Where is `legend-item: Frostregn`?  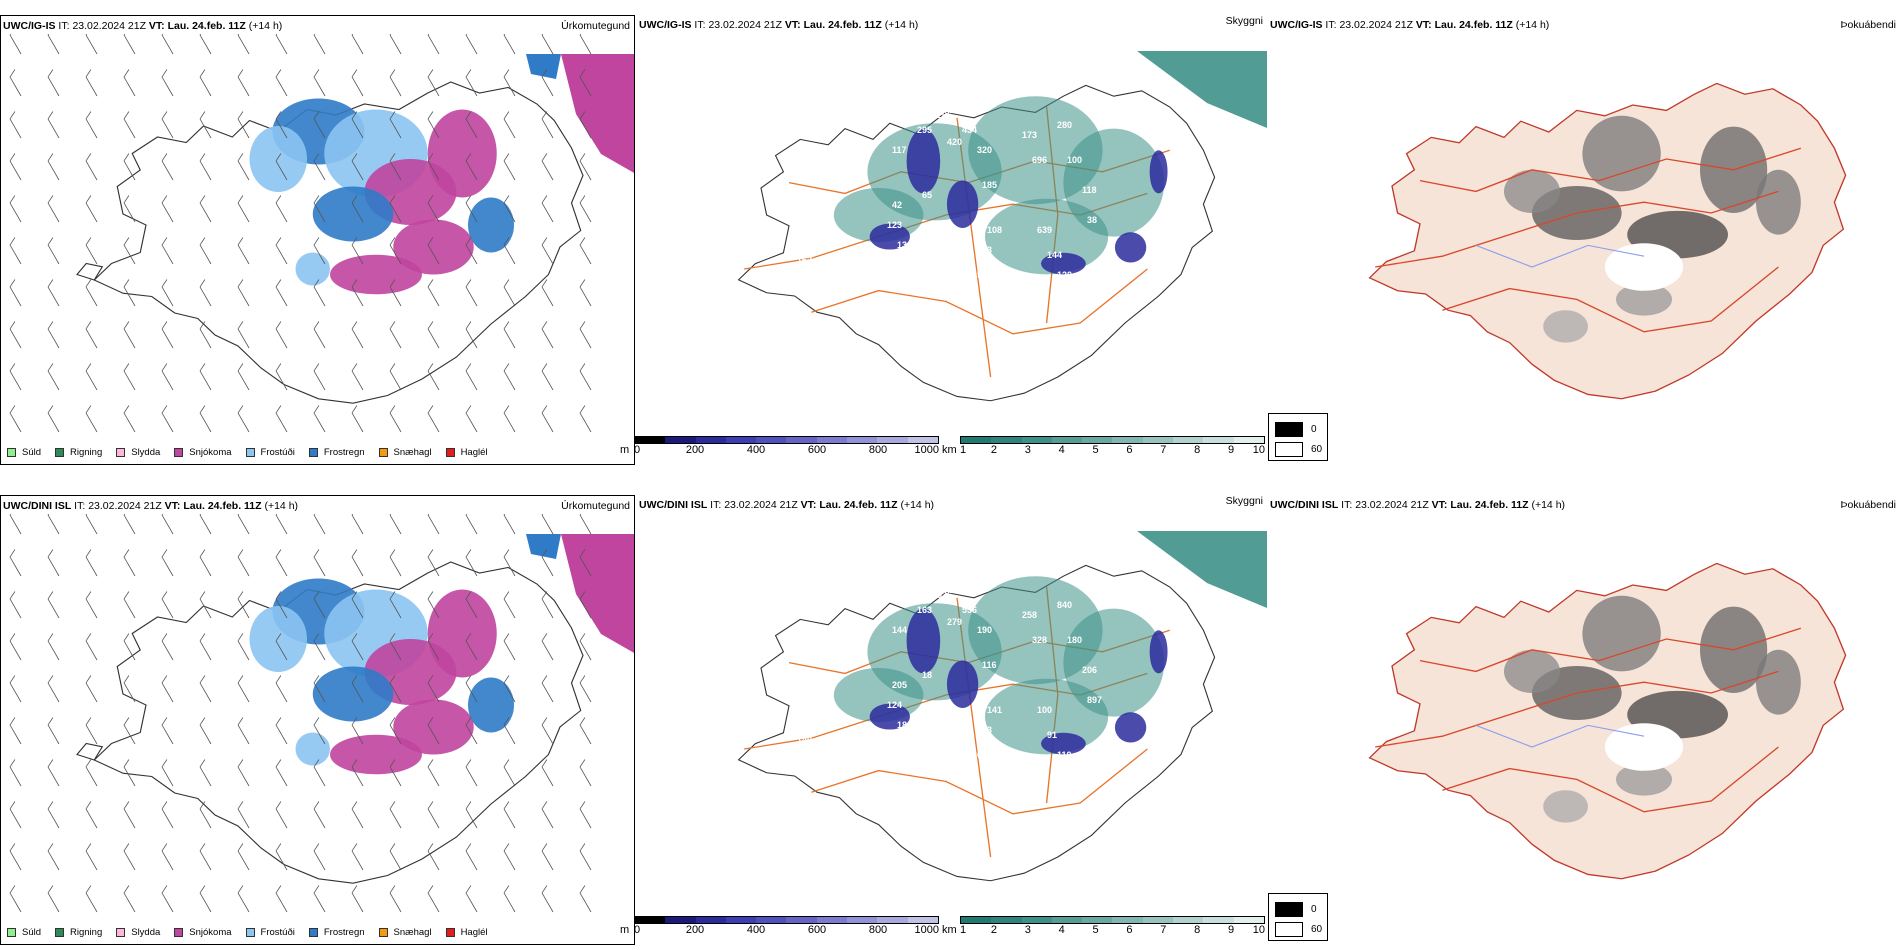
legend-item: Frostregn is located at coordinates (336, 932).